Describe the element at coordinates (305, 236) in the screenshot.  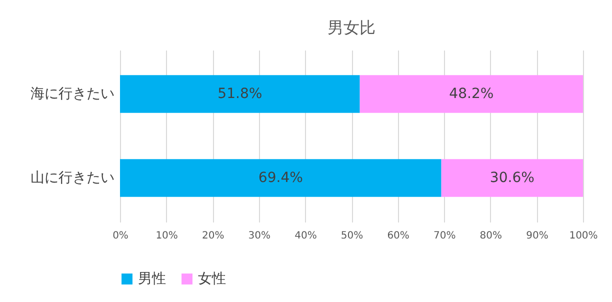
I see `x-tick-label: 40%` at that location.